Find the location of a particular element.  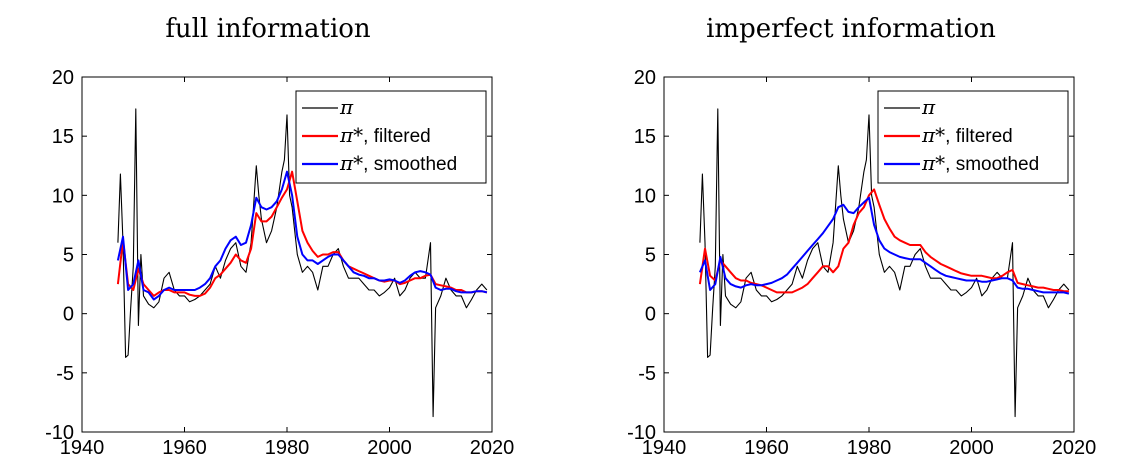

series-line-filtered is located at coordinates (302, 233).